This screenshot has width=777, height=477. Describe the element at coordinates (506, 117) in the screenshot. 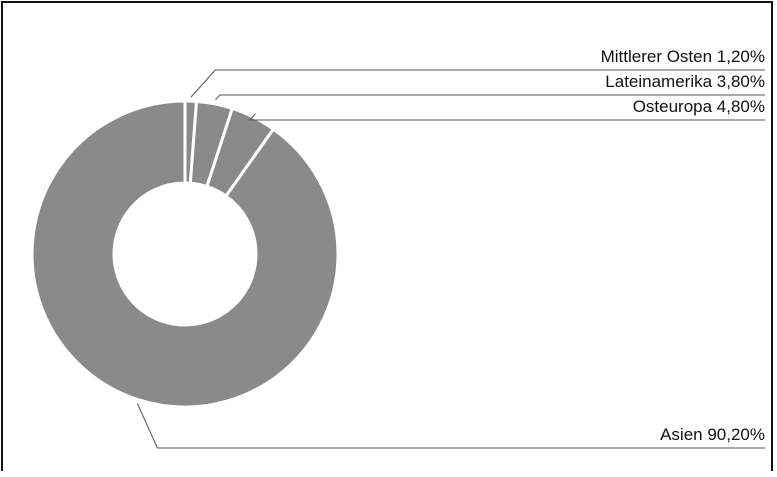

I see `leader-line-osteuropa` at that location.